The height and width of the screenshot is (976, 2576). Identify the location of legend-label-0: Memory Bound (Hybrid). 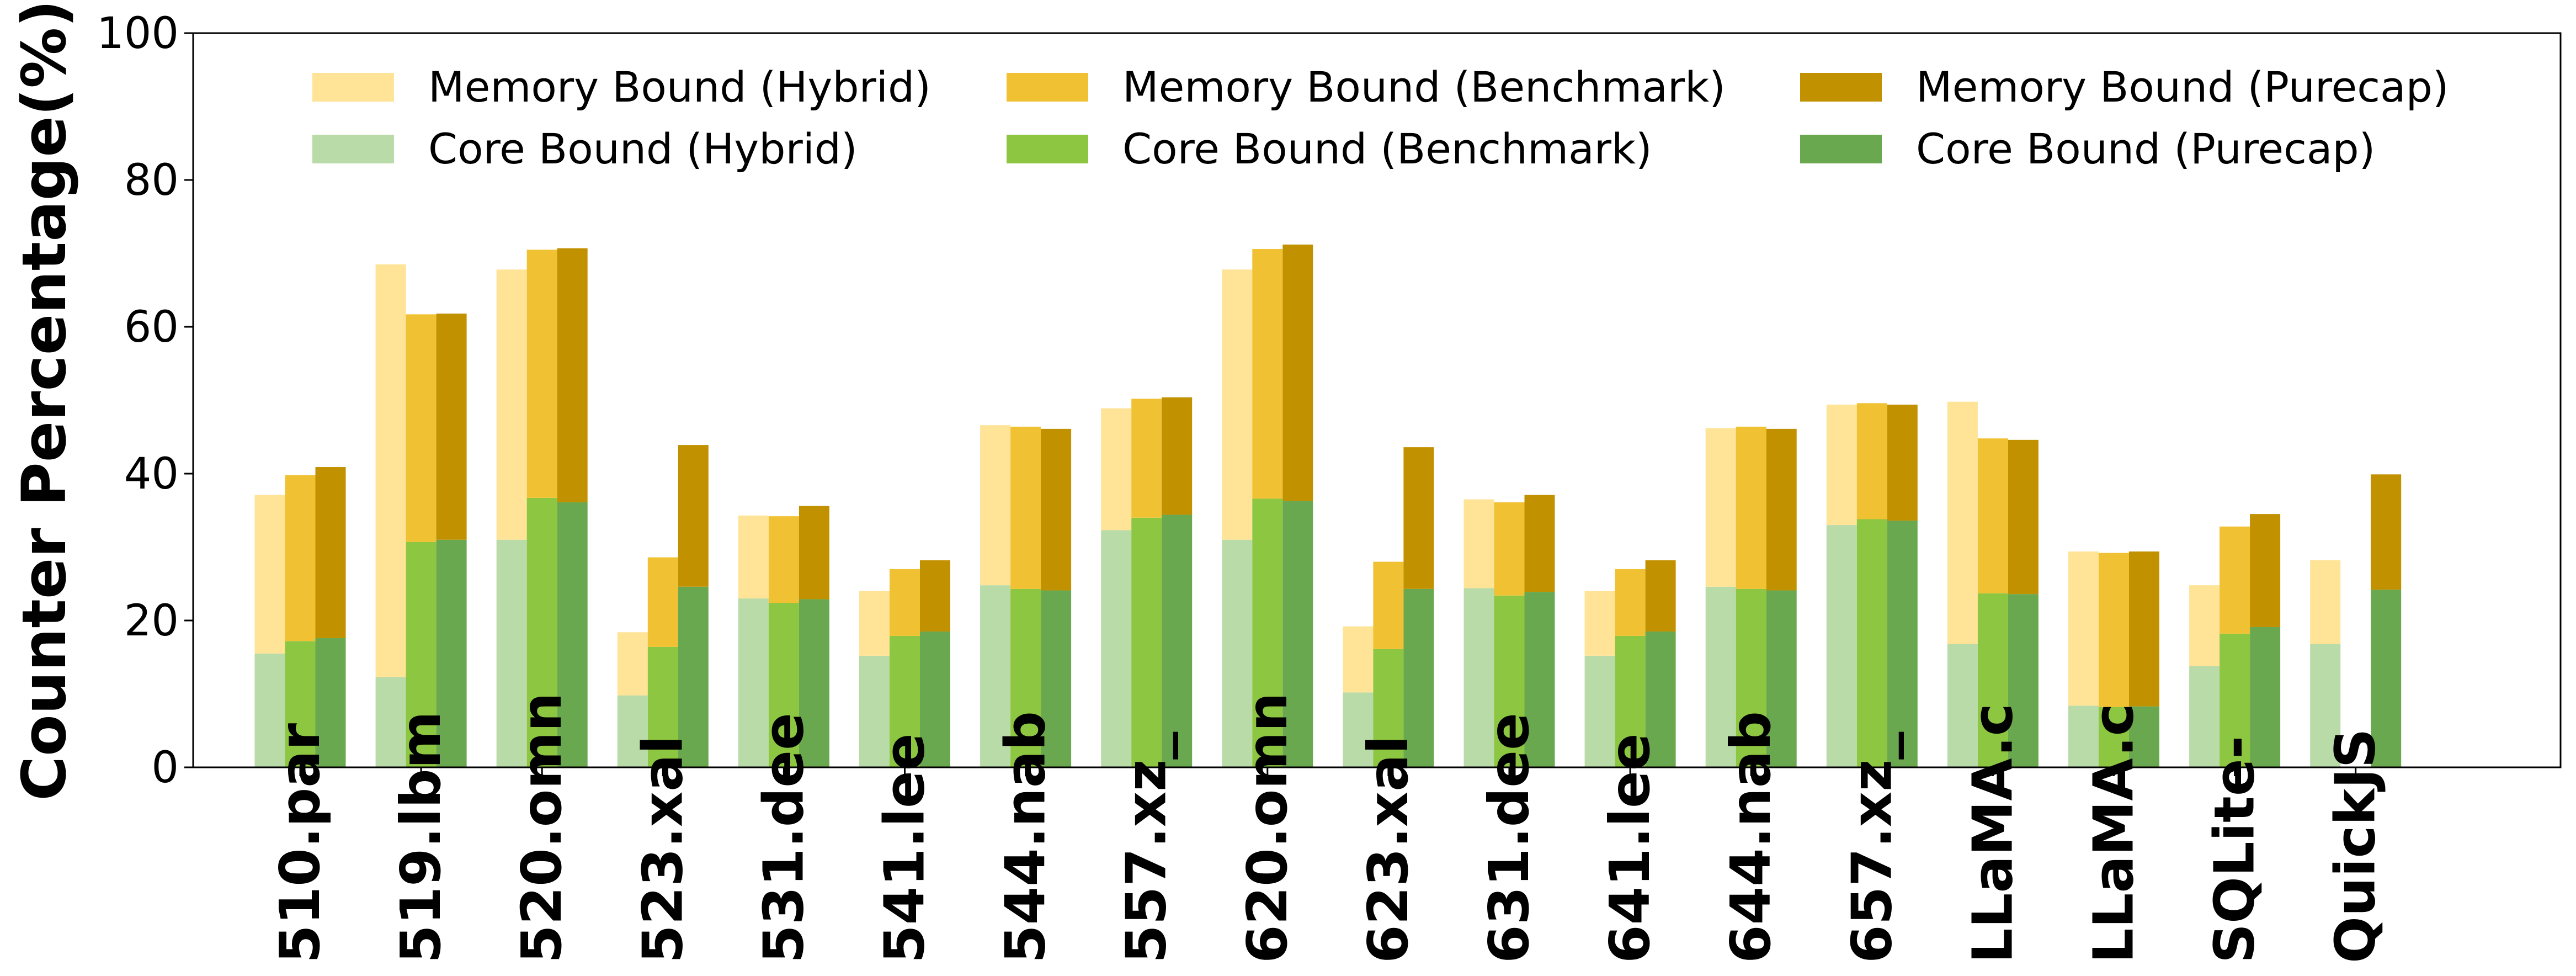
(679, 87).